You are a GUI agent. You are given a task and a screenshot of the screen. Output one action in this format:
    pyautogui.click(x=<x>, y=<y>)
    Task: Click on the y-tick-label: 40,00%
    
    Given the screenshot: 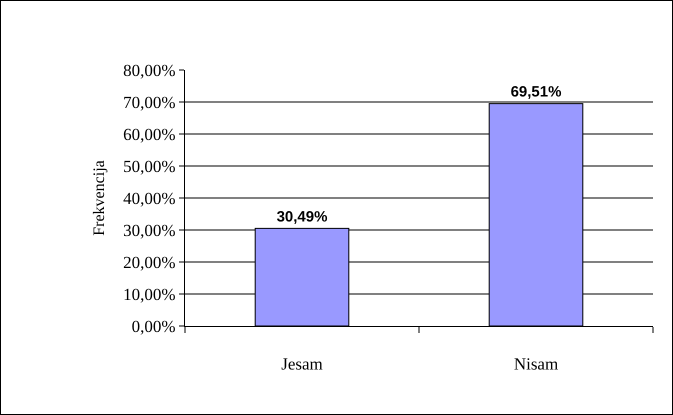 What is the action you would take?
    pyautogui.click(x=149, y=198)
    